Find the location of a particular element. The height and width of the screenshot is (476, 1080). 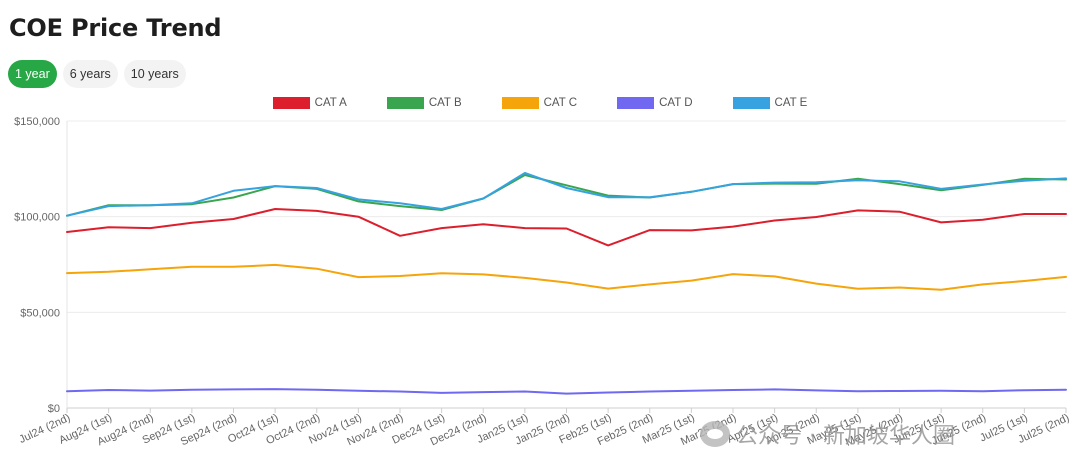

legend-item-cat-b: CAT B is located at coordinates (424, 103).